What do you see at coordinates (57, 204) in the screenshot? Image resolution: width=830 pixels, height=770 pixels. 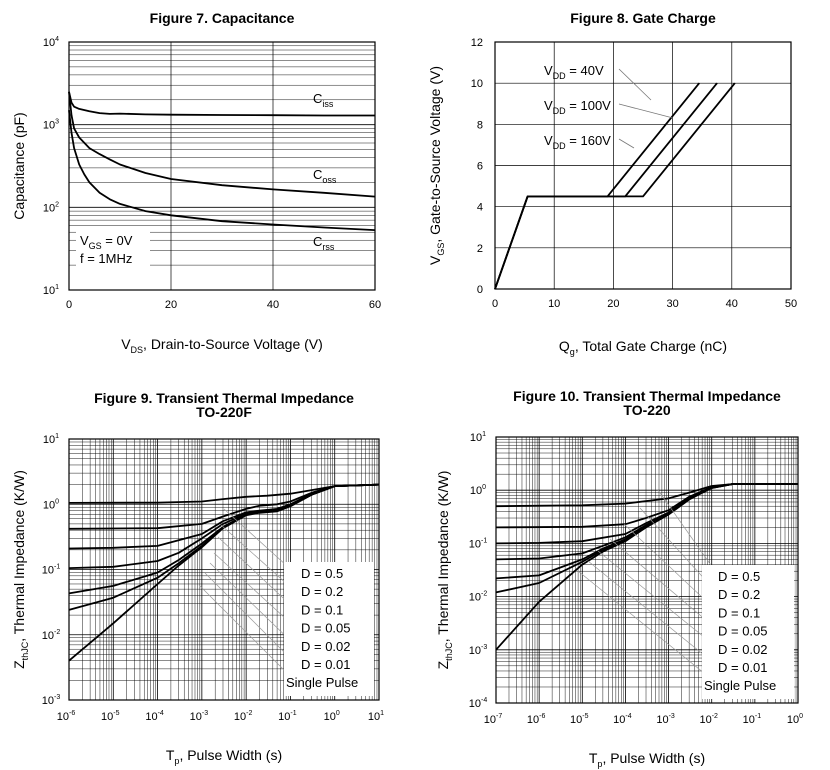 I see `text-part: 2` at bounding box center [57, 204].